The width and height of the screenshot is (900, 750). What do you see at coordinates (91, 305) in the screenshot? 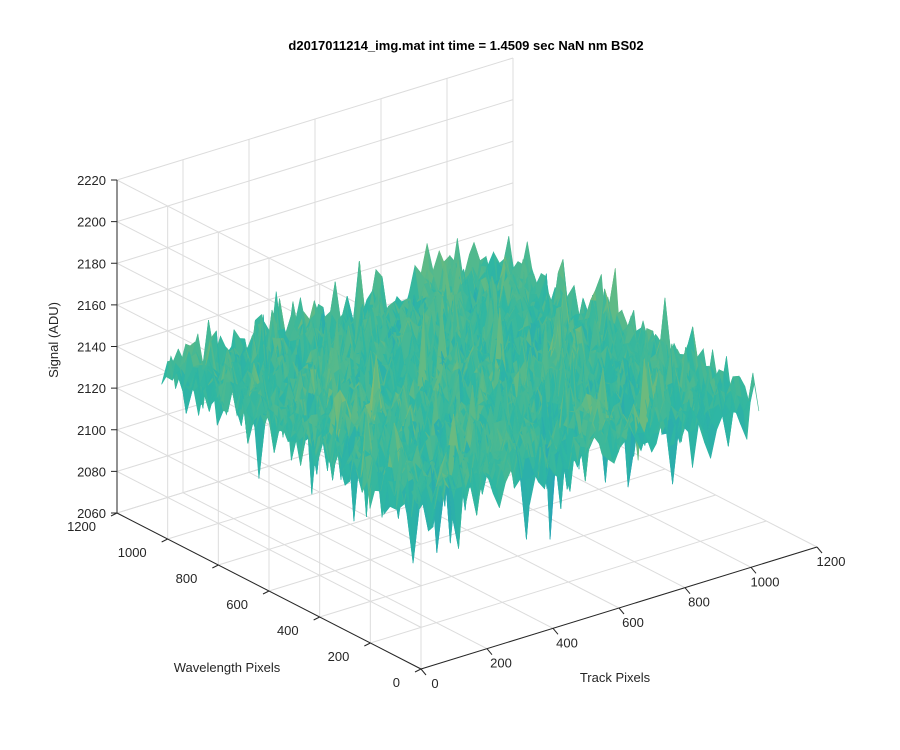
I see `z-tick-label: 2160` at bounding box center [91, 305].